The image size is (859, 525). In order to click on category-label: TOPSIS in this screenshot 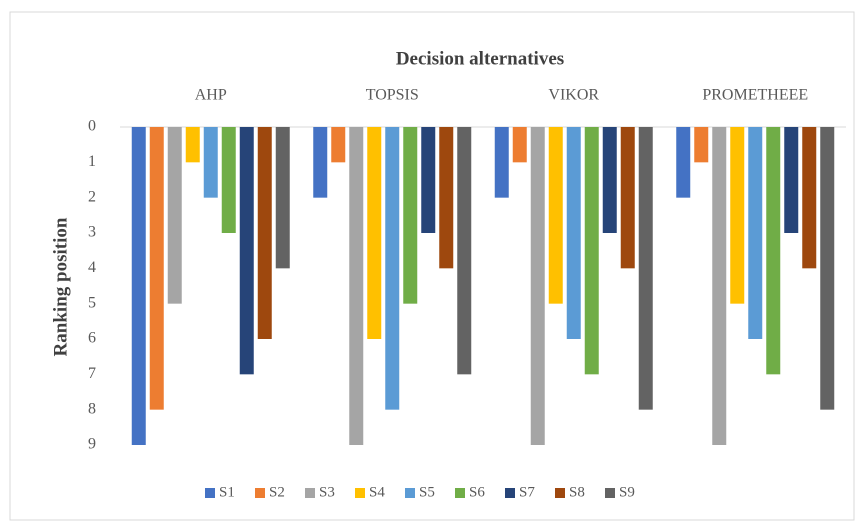, I will do `click(392, 95)`.